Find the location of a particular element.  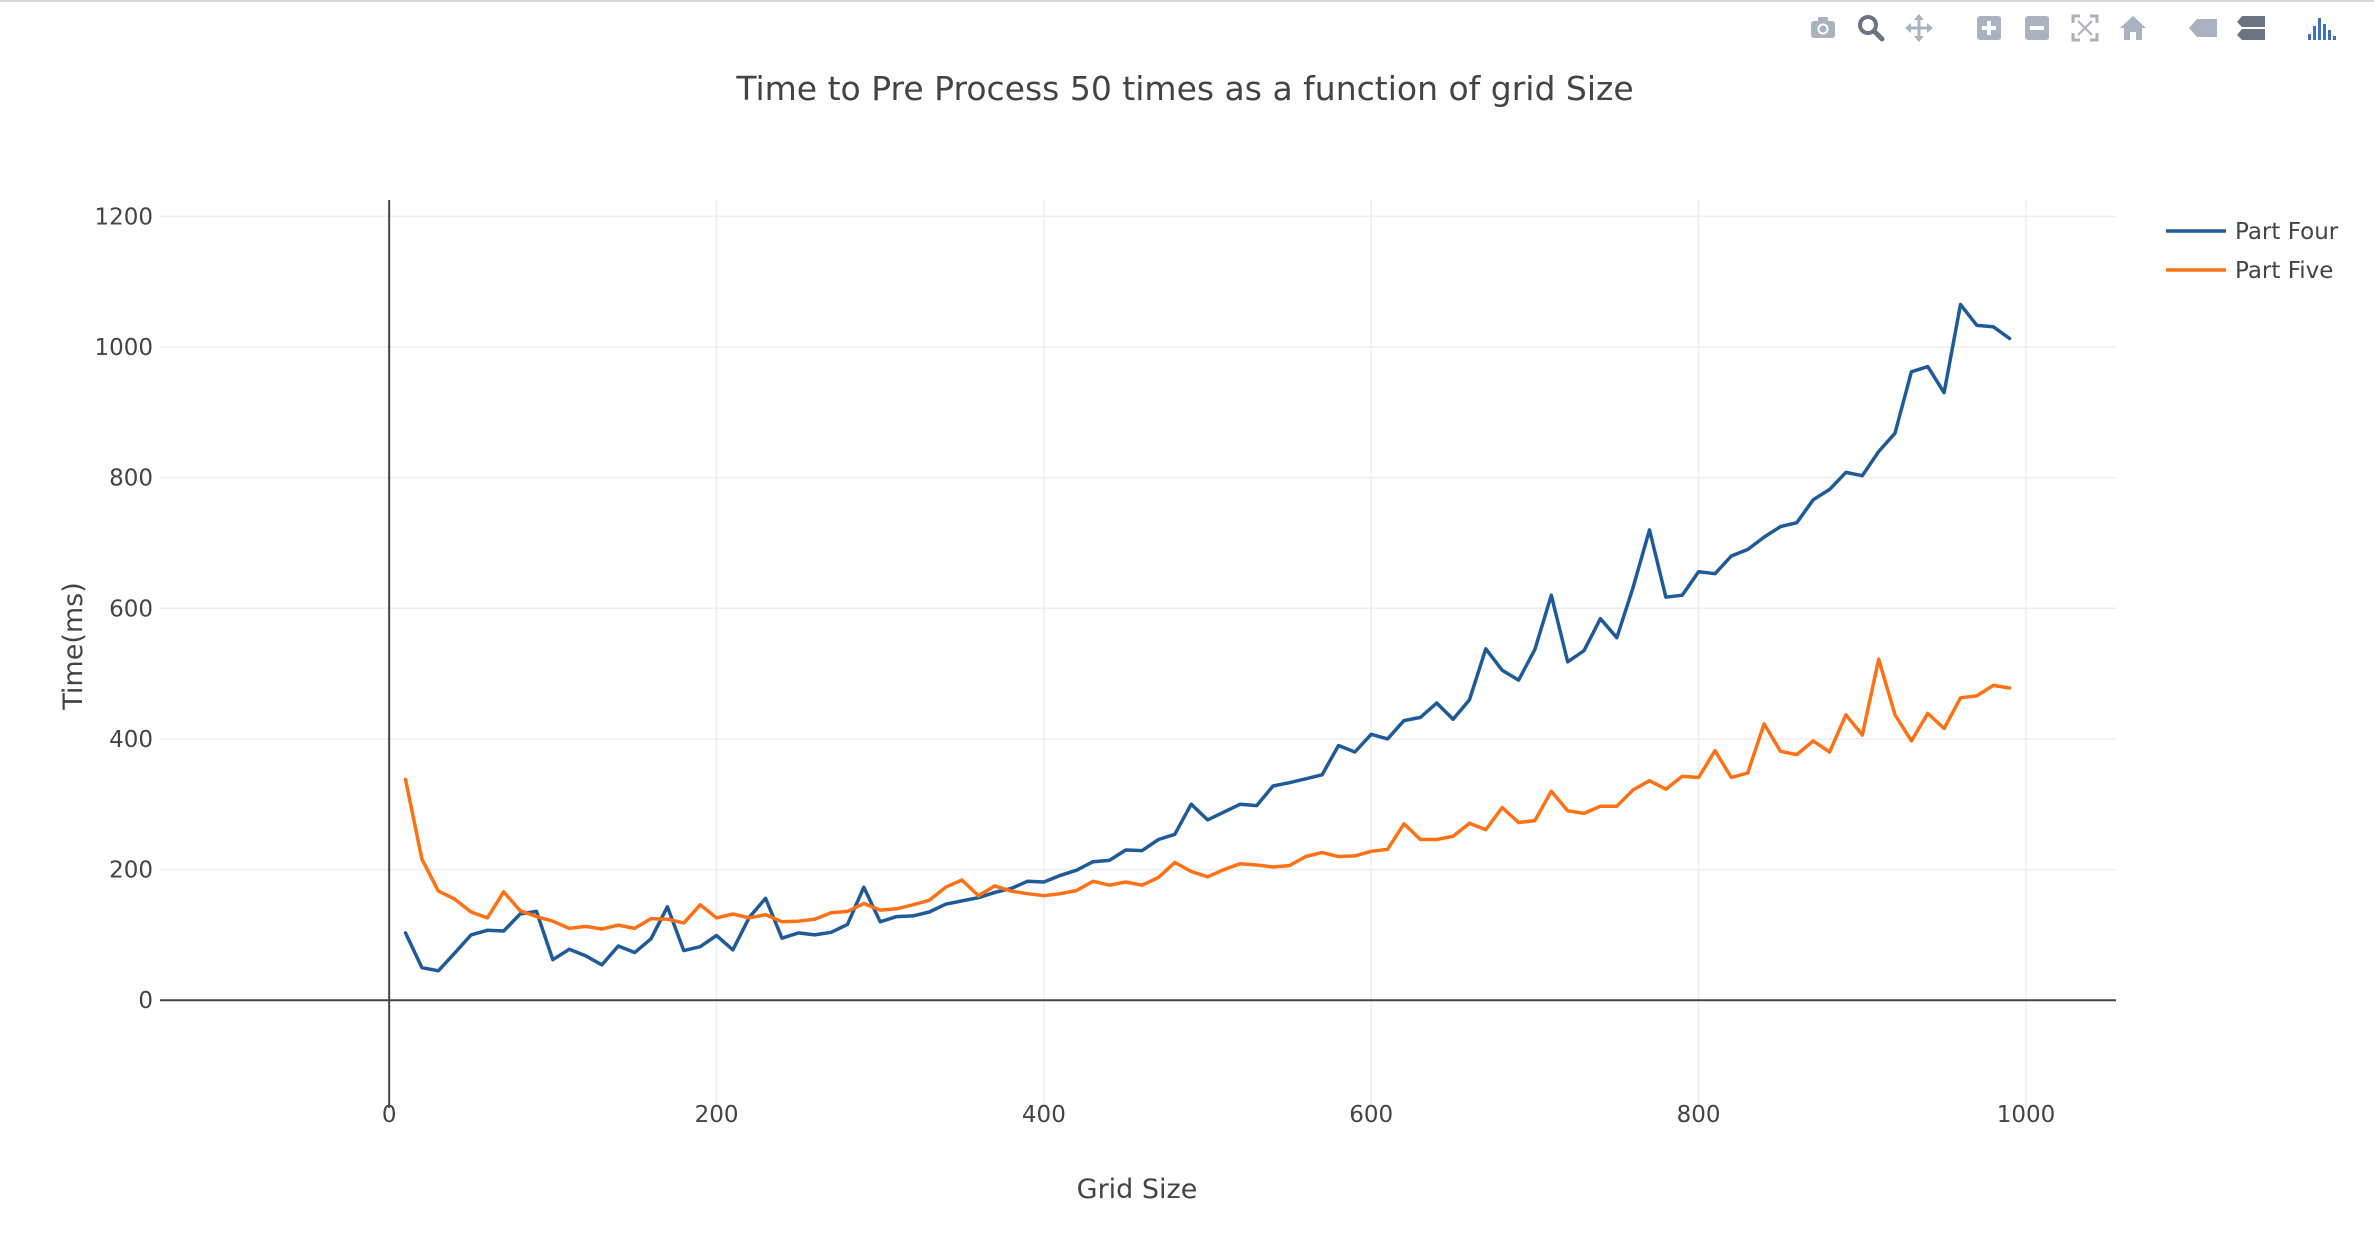

camera-icon is located at coordinates (1823, 27).